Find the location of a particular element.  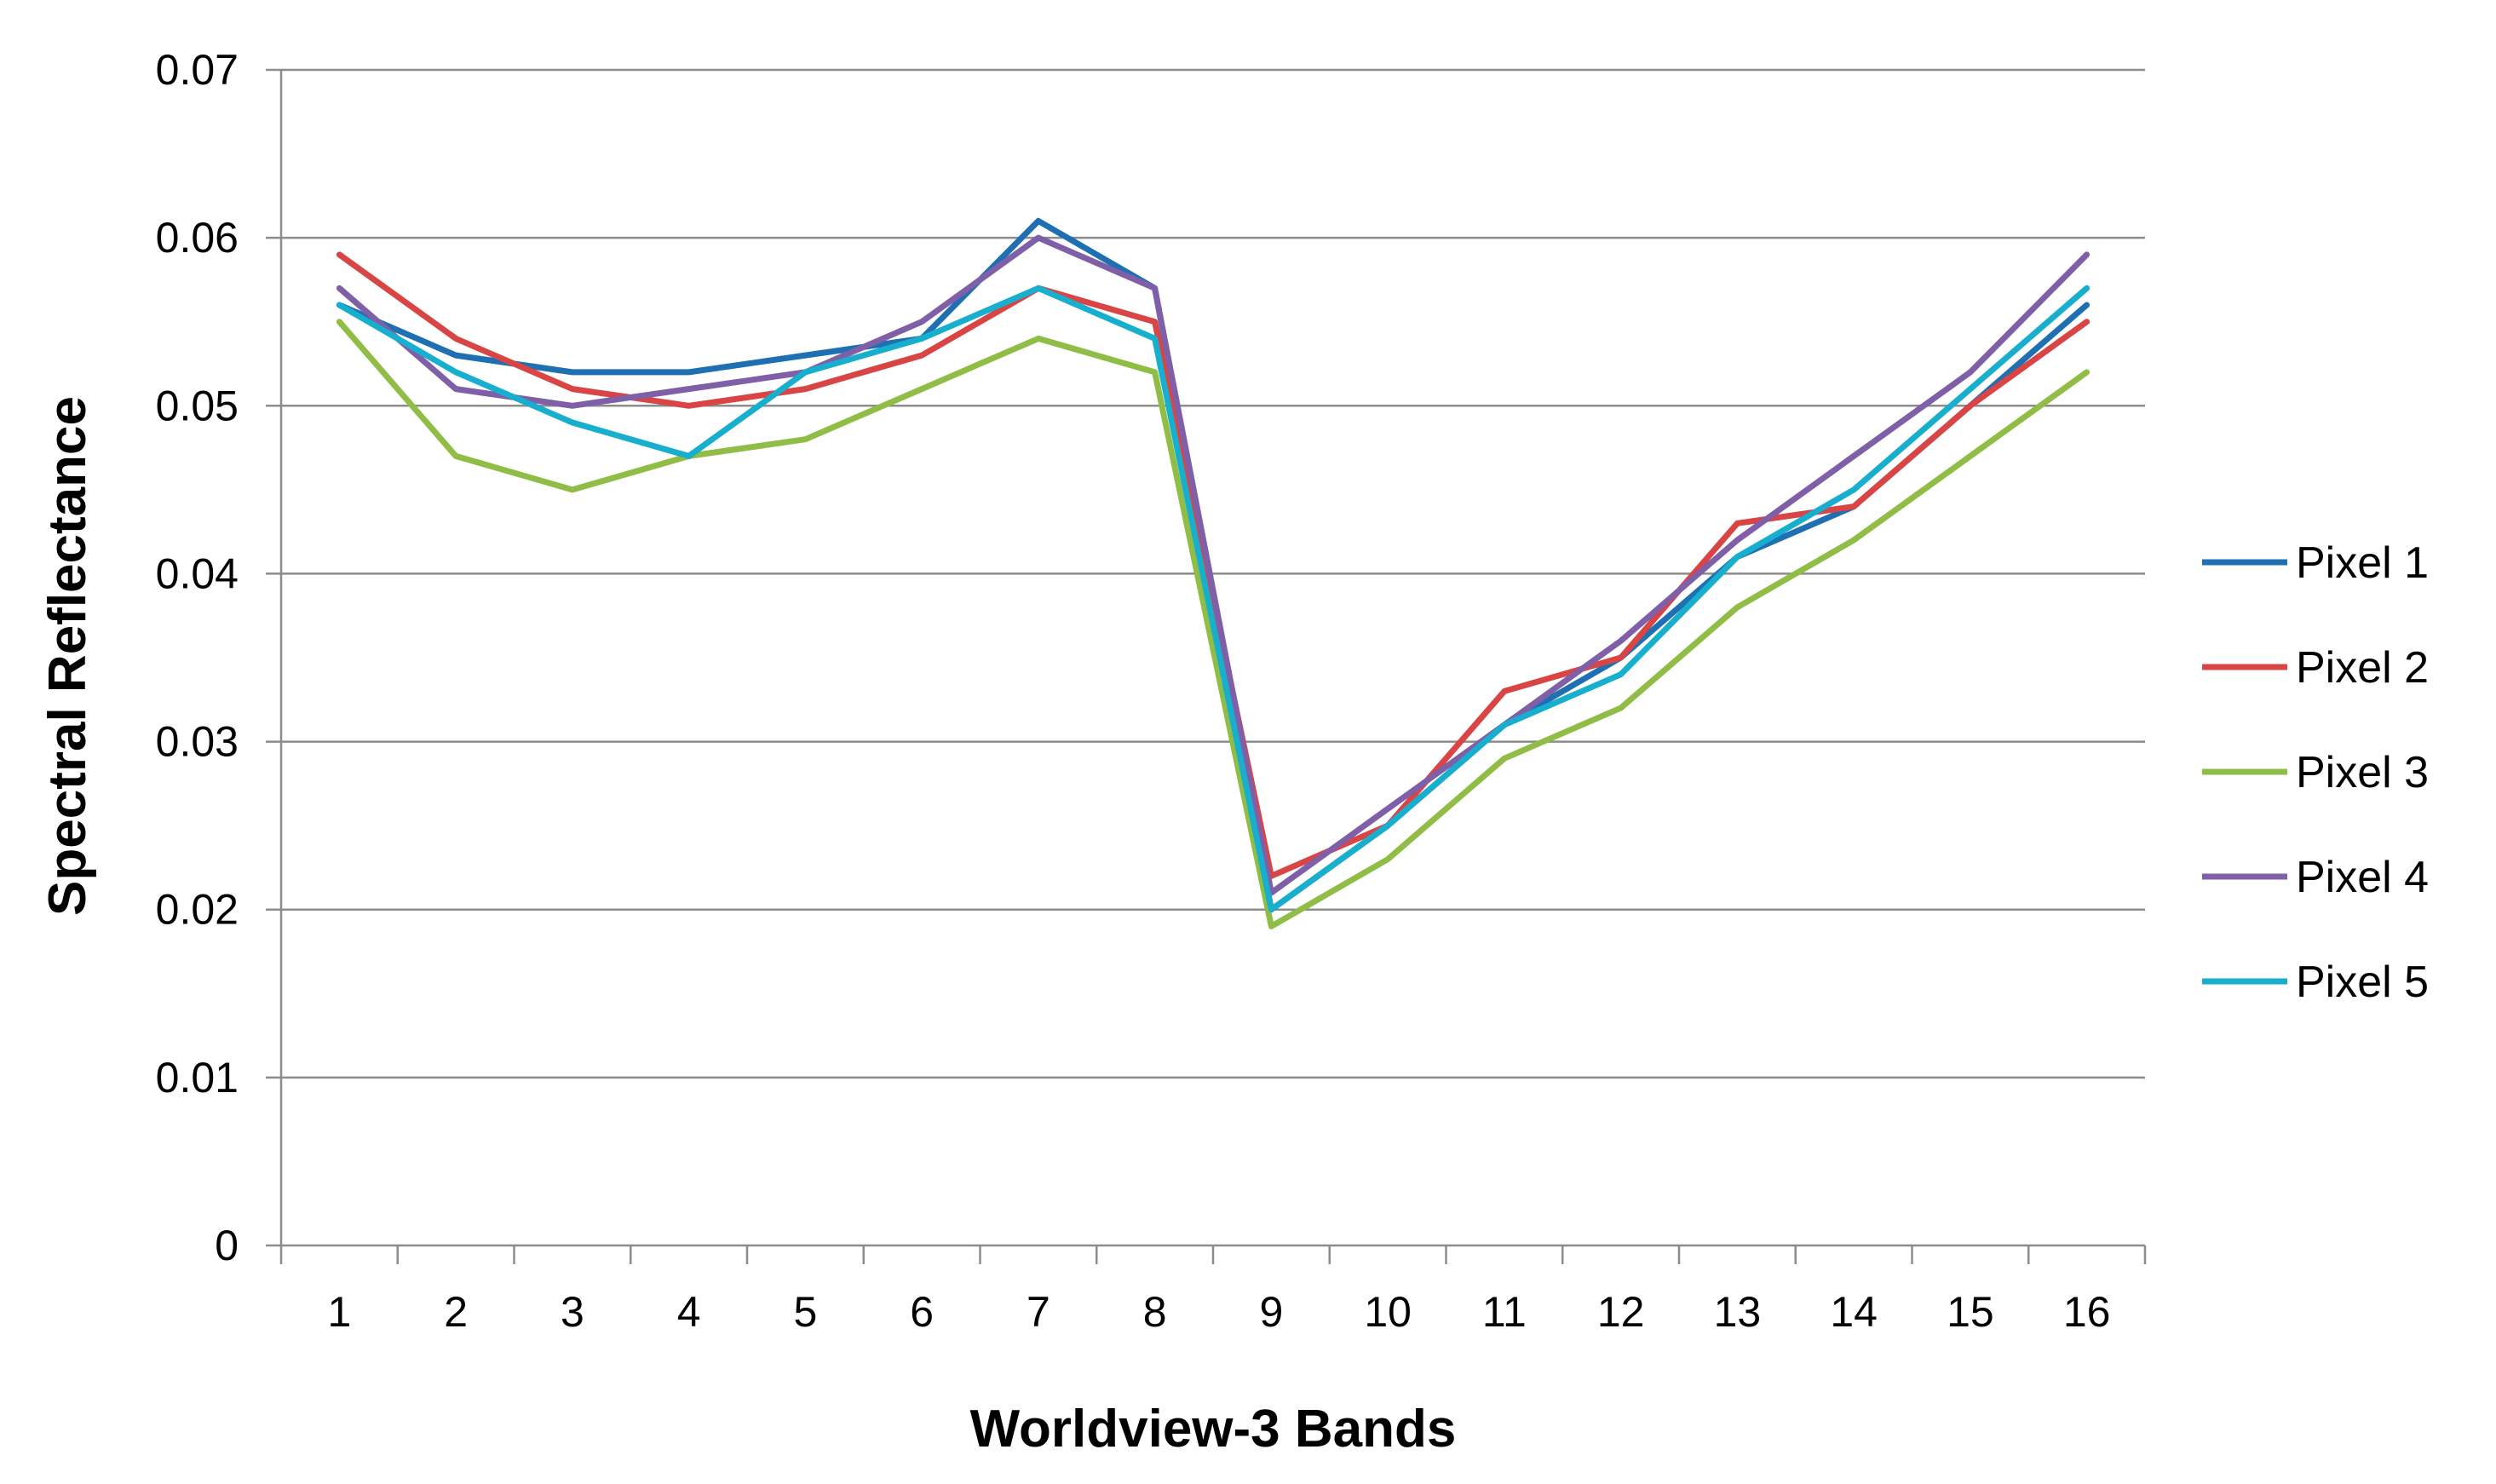

legend: Pixel 1 Pixel 2 Pixel 3 Pixel 4 Pixel 5 is located at coordinates (2315, 772).